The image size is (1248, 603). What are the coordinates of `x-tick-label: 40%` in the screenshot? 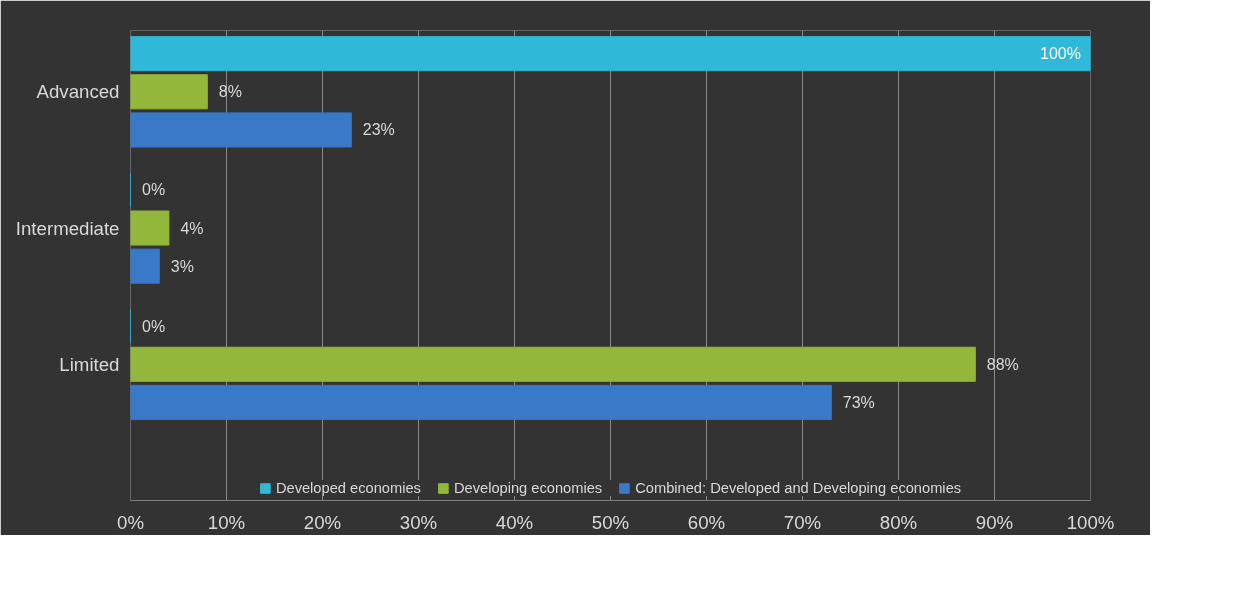 It's located at (514, 522).